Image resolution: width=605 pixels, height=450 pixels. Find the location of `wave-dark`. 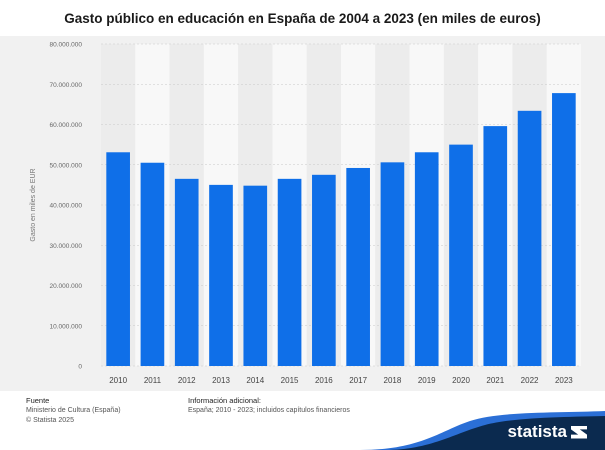

wave-dark is located at coordinates (495, 433).